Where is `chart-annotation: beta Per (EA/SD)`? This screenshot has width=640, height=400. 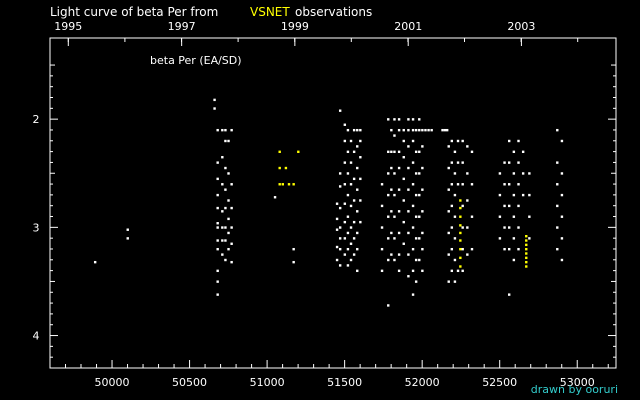 chart-annotation: beta Per (EA/SD) is located at coordinates (196, 60).